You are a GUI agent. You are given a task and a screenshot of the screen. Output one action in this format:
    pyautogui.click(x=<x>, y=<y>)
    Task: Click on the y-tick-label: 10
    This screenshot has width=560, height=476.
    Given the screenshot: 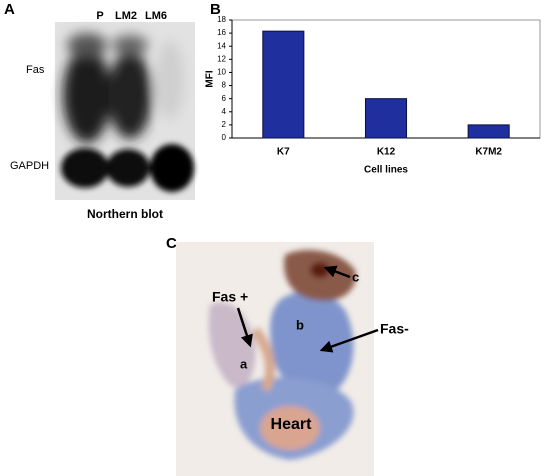 What is the action you would take?
    pyautogui.click(x=221, y=72)
    